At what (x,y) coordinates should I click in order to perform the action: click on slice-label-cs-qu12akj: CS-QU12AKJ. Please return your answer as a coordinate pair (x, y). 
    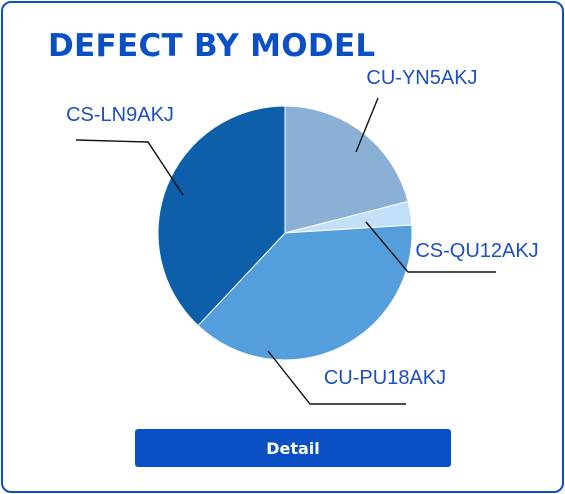
    Looking at the image, I should click on (476, 251).